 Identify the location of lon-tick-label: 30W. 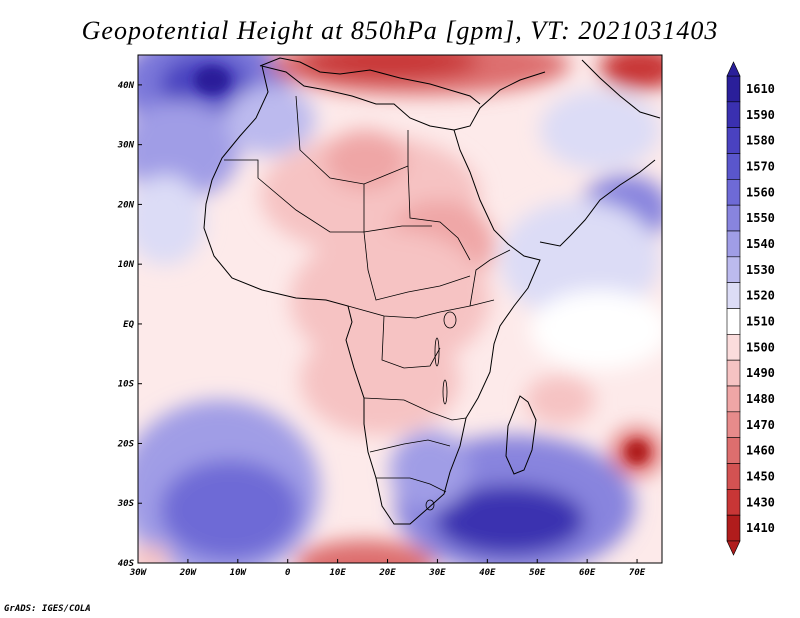
(138, 573).